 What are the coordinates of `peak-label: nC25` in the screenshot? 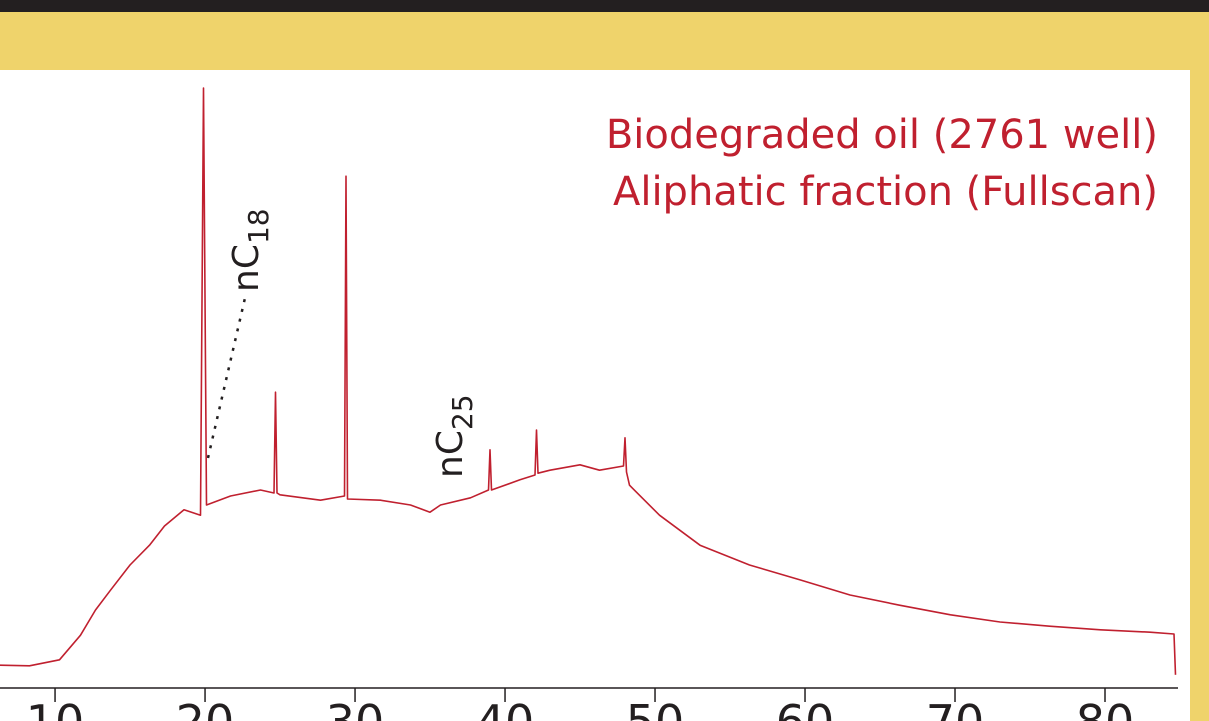 It's located at (454, 436).